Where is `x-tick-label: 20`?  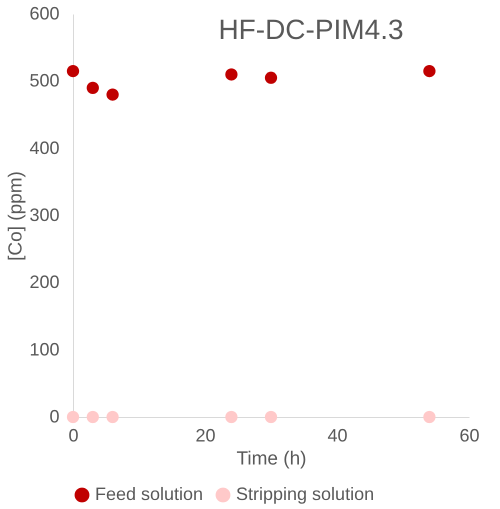 x-tick-label: 20 is located at coordinates (205, 436).